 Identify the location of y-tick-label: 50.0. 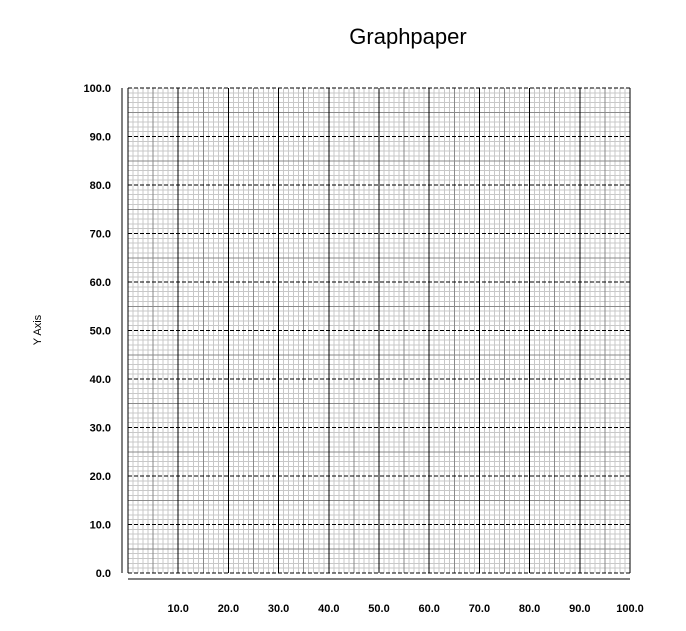
(100, 332).